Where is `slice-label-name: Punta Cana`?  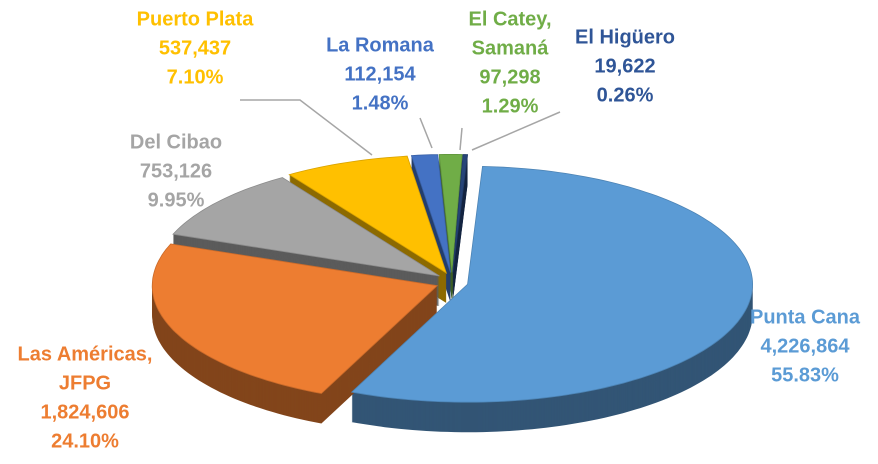 slice-label-name: Punta Cana is located at coordinates (805, 317).